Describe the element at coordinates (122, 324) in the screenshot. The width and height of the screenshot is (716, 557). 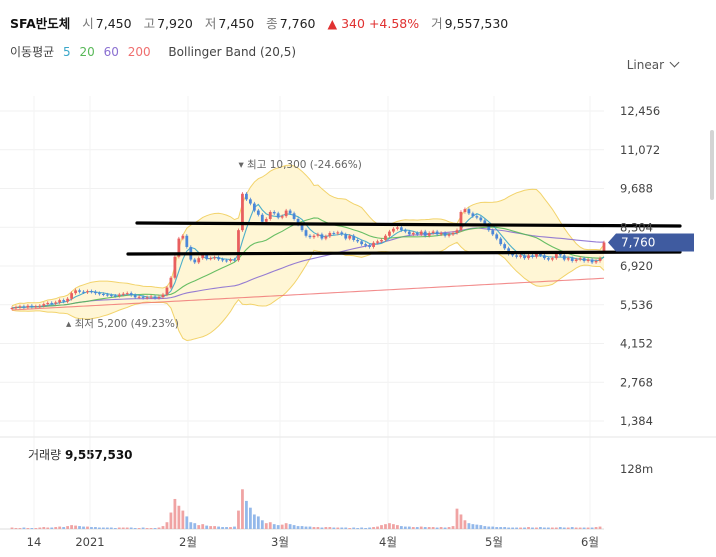
I see `annotation-low: ▴ 최저 5,200 (49.23%)` at that location.